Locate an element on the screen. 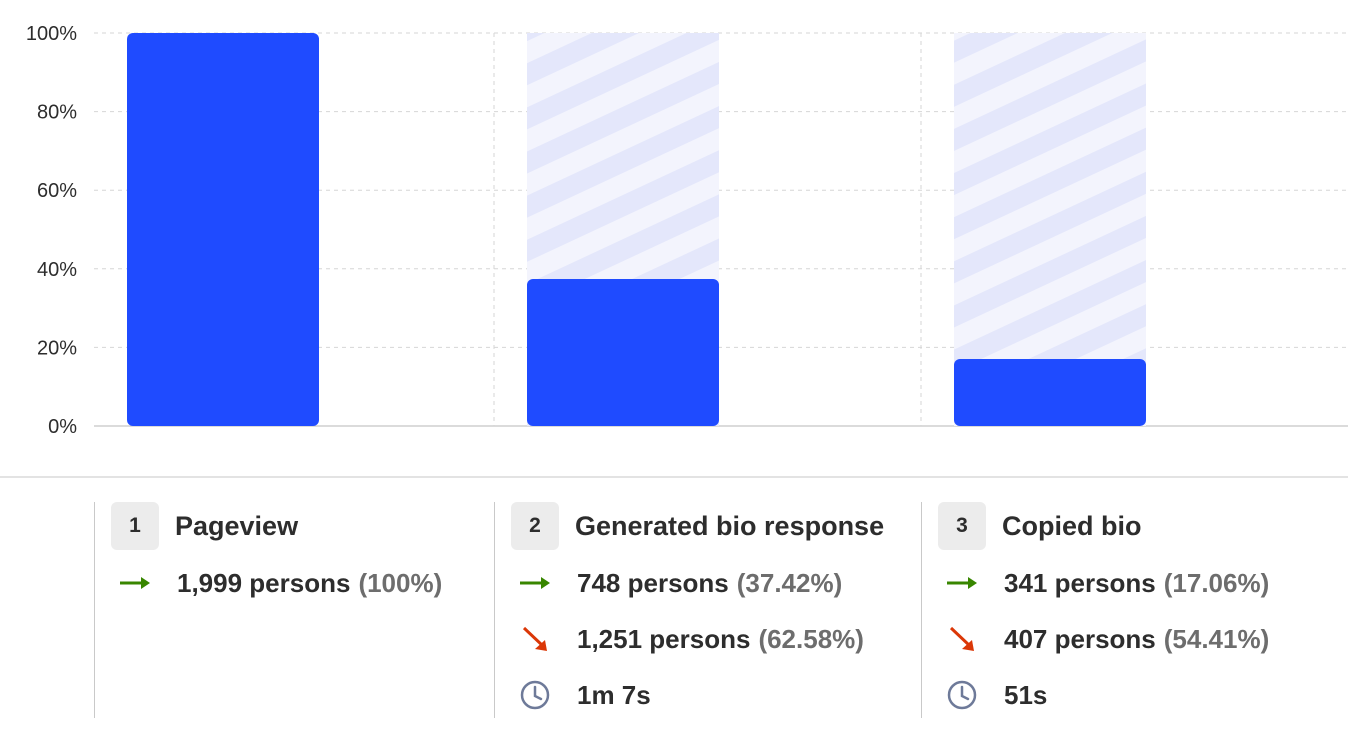 This screenshot has width=1348, height=740. step-2-header: 2 Generated bio response is located at coordinates (697, 526).